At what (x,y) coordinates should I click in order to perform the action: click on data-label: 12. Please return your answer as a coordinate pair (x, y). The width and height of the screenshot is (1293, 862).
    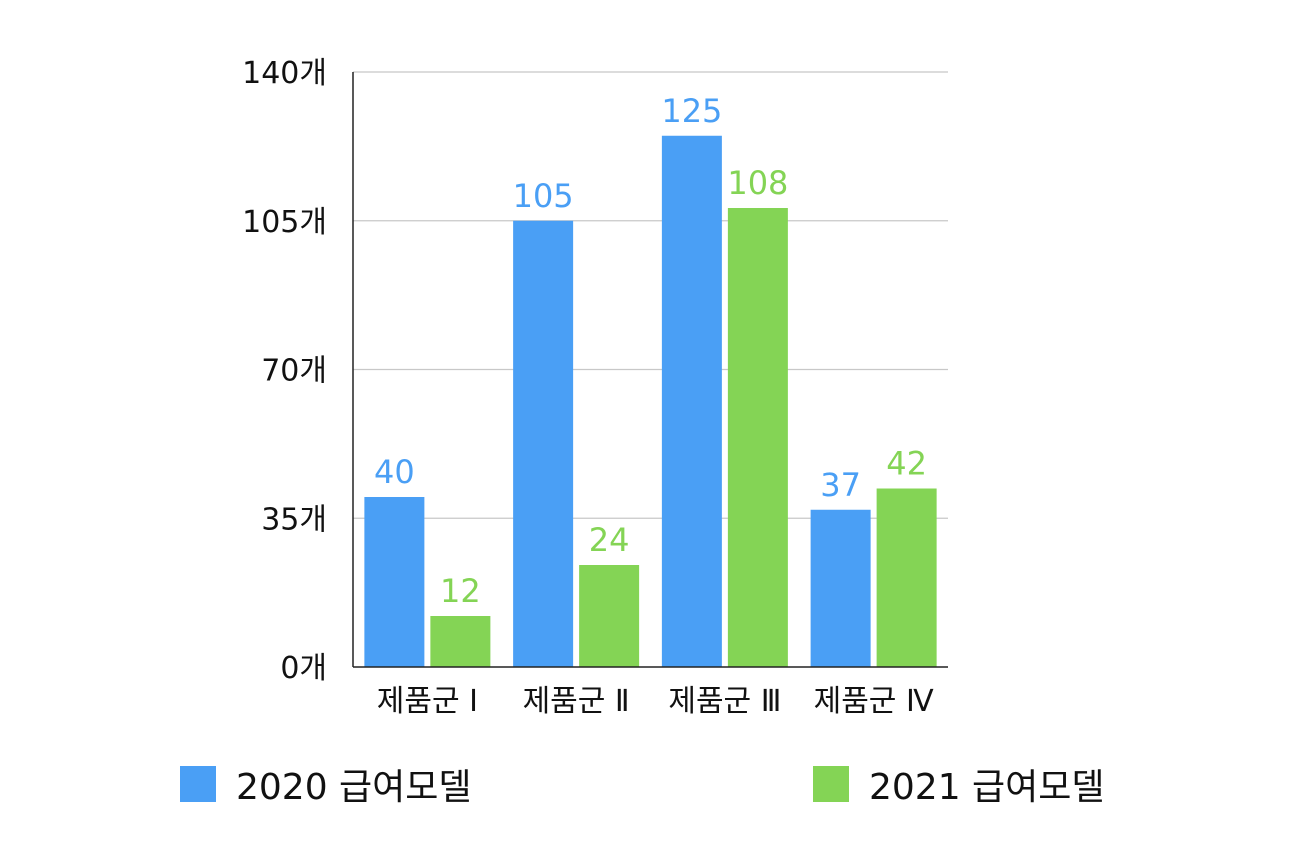
    Looking at the image, I should click on (460, 591).